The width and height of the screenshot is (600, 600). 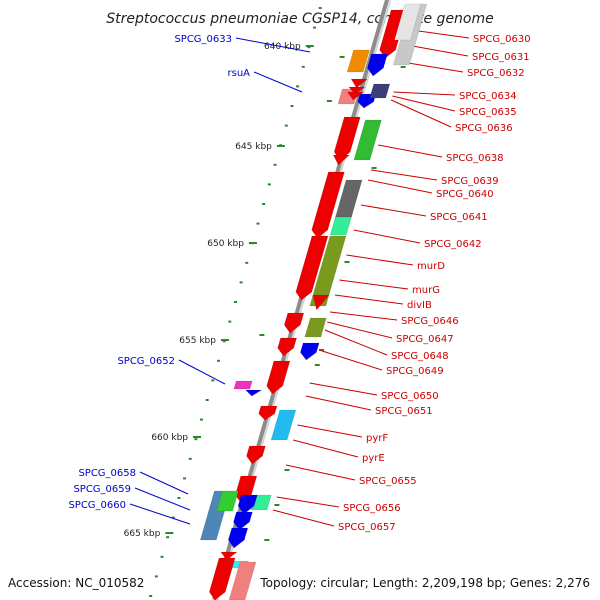 What do you see at coordinates (388, 481) in the screenshot?
I see `gene-label-right: SPCG_0655` at bounding box center [388, 481].